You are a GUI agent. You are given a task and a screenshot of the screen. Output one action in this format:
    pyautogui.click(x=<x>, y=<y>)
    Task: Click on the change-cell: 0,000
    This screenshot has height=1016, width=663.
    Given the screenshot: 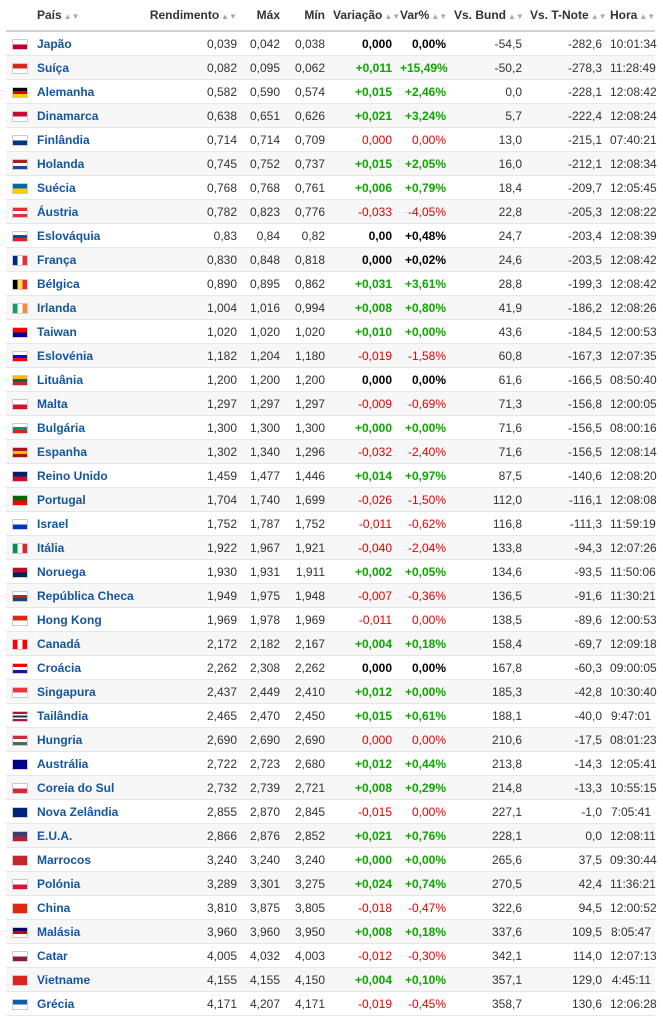 What is the action you would take?
    pyautogui.click(x=362, y=259)
    